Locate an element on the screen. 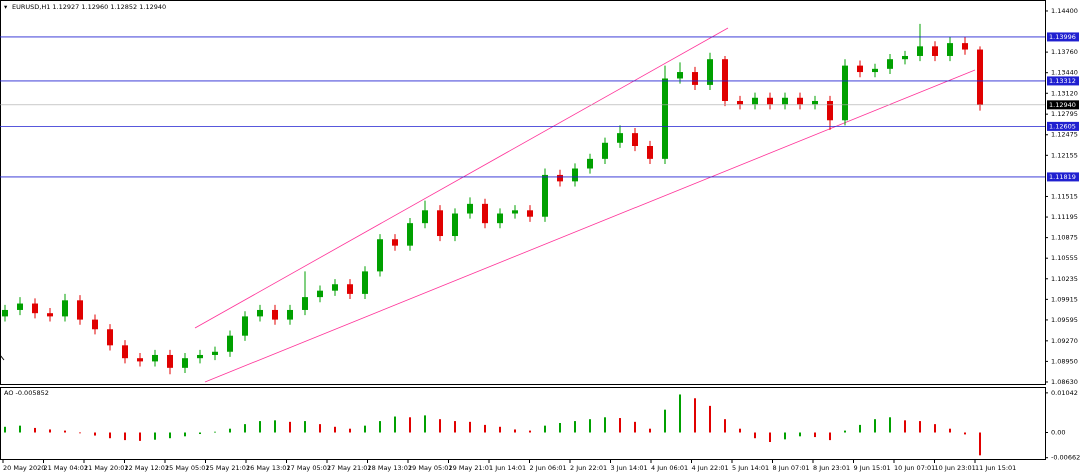  x-tick-label: 10 Jun 07:01 is located at coordinates (914, 468).